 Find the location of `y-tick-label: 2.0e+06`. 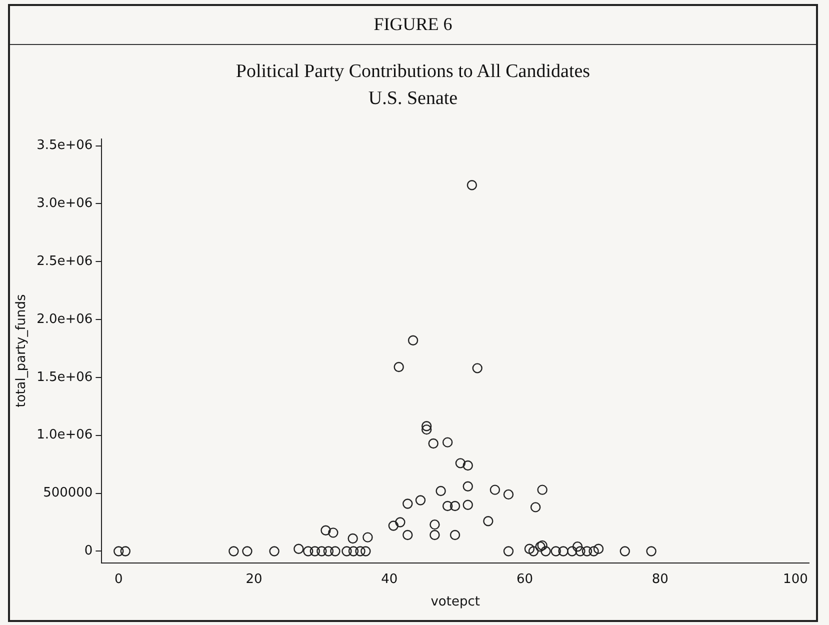

y-tick-label: 2.0e+06 is located at coordinates (64, 319).